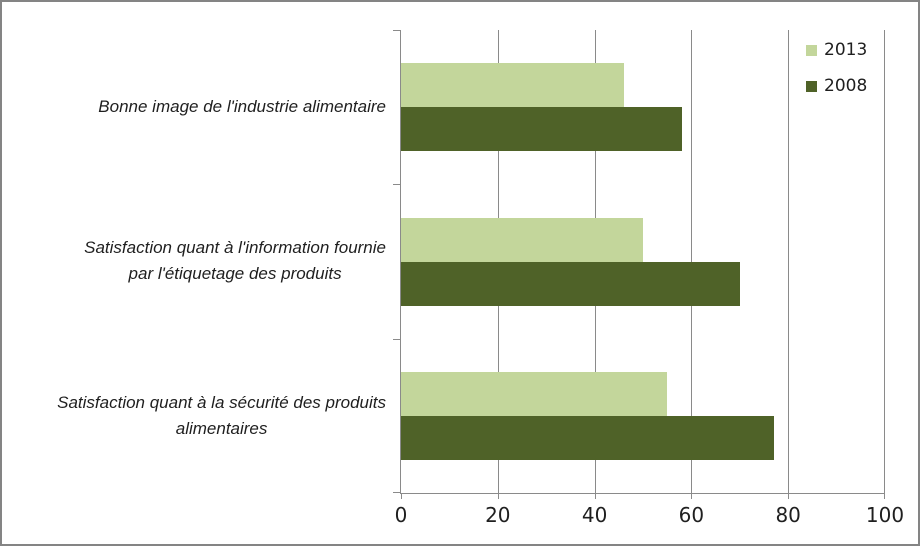 The height and width of the screenshot is (546, 920). I want to click on category-label-line: Bonne image de l'industrie alimentaire, so click(242, 107).